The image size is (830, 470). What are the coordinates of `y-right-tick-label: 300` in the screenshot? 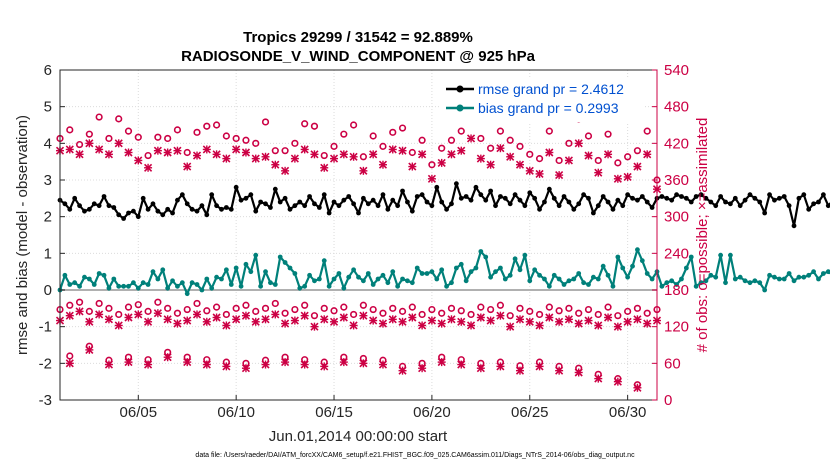 It's located at (676, 217).